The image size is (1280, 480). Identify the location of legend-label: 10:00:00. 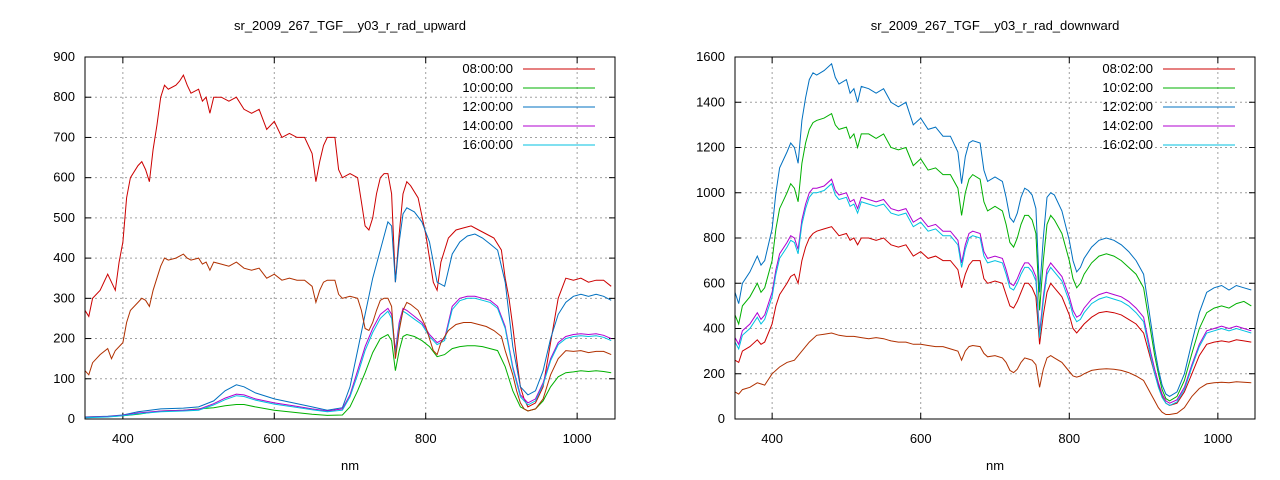
(487, 87).